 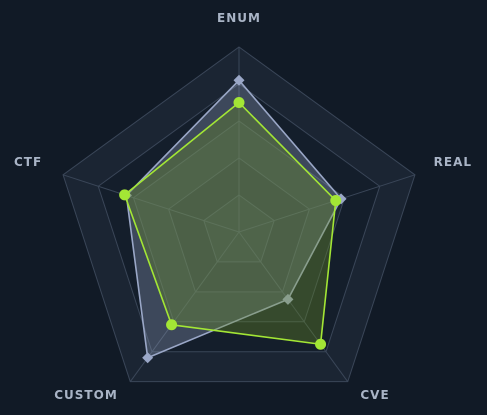 I want to click on radar-series-1-point-cve, so click(x=288, y=299).